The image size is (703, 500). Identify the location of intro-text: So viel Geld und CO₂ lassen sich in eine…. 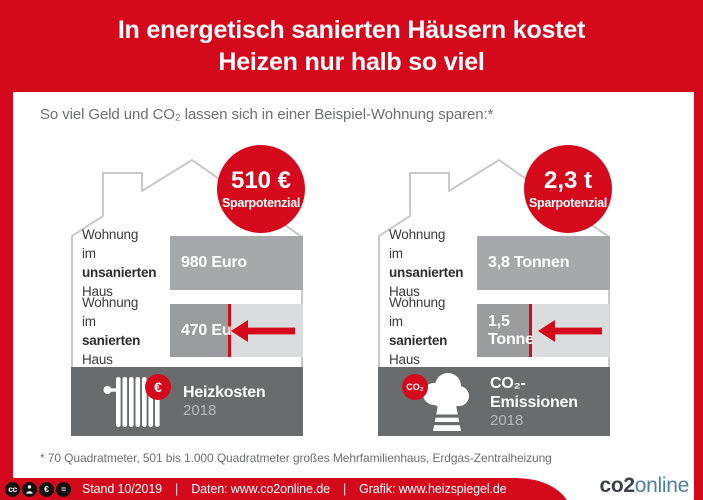
(267, 114).